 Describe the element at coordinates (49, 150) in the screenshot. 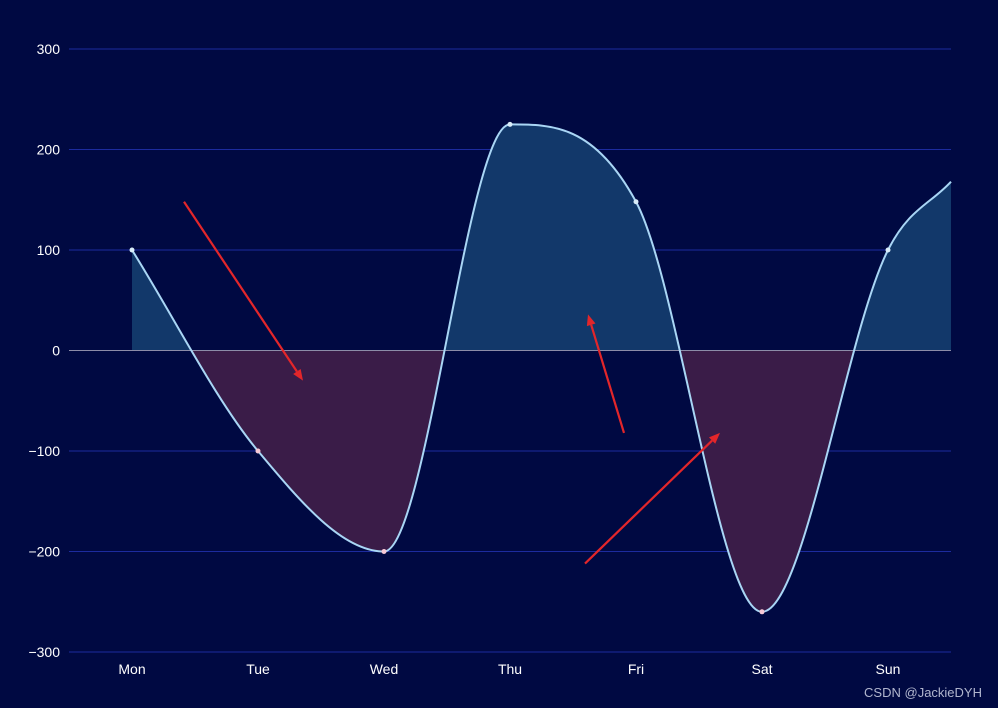

I see `y-tick-label: 200` at that location.